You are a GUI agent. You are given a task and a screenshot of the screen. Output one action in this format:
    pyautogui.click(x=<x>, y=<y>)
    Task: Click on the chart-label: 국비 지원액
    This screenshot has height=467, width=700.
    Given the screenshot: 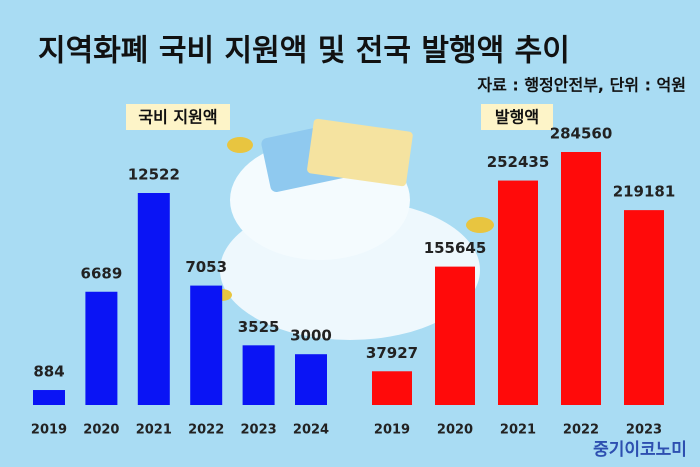 What is the action you would take?
    pyautogui.click(x=177, y=117)
    